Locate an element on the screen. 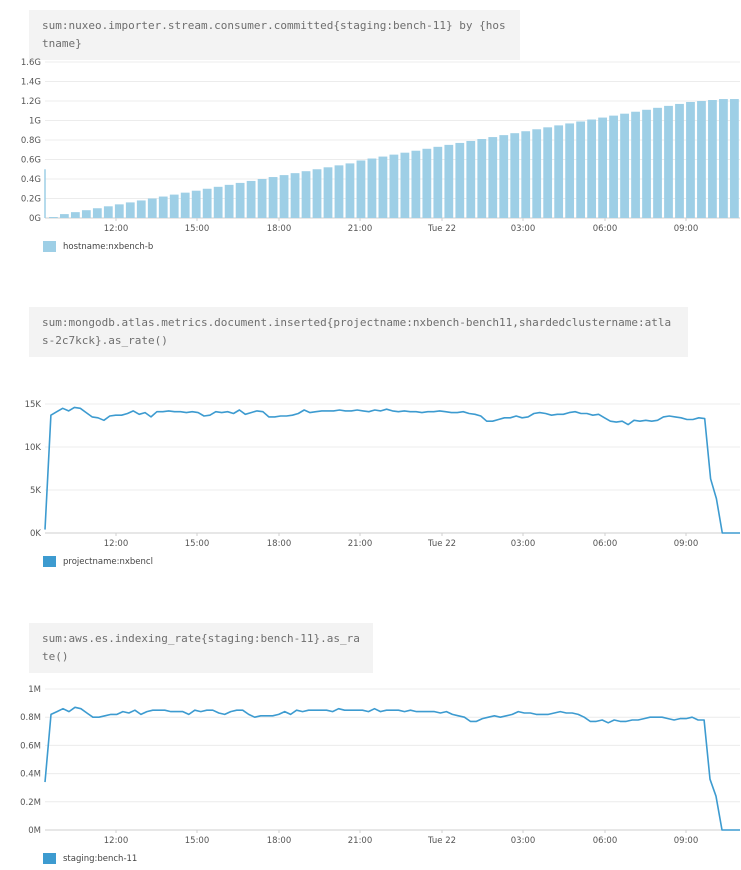 Image resolution: width=741 pixels, height=870 pixels. y-tick-label: 0.2M is located at coordinates (30, 803).